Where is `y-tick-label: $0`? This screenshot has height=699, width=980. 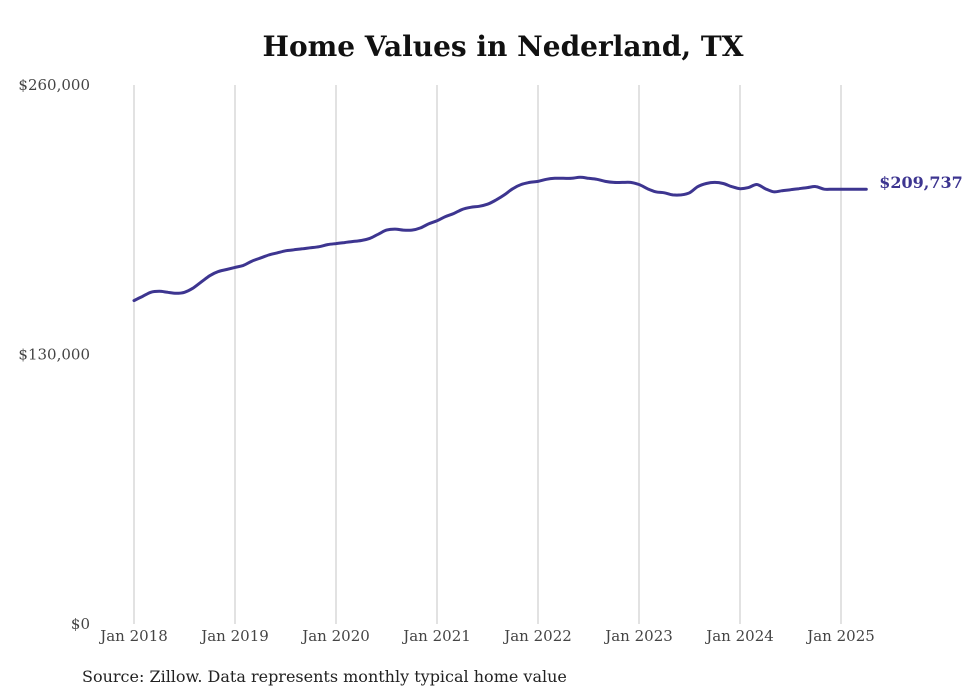 y-tick-label: $0 is located at coordinates (80, 624).